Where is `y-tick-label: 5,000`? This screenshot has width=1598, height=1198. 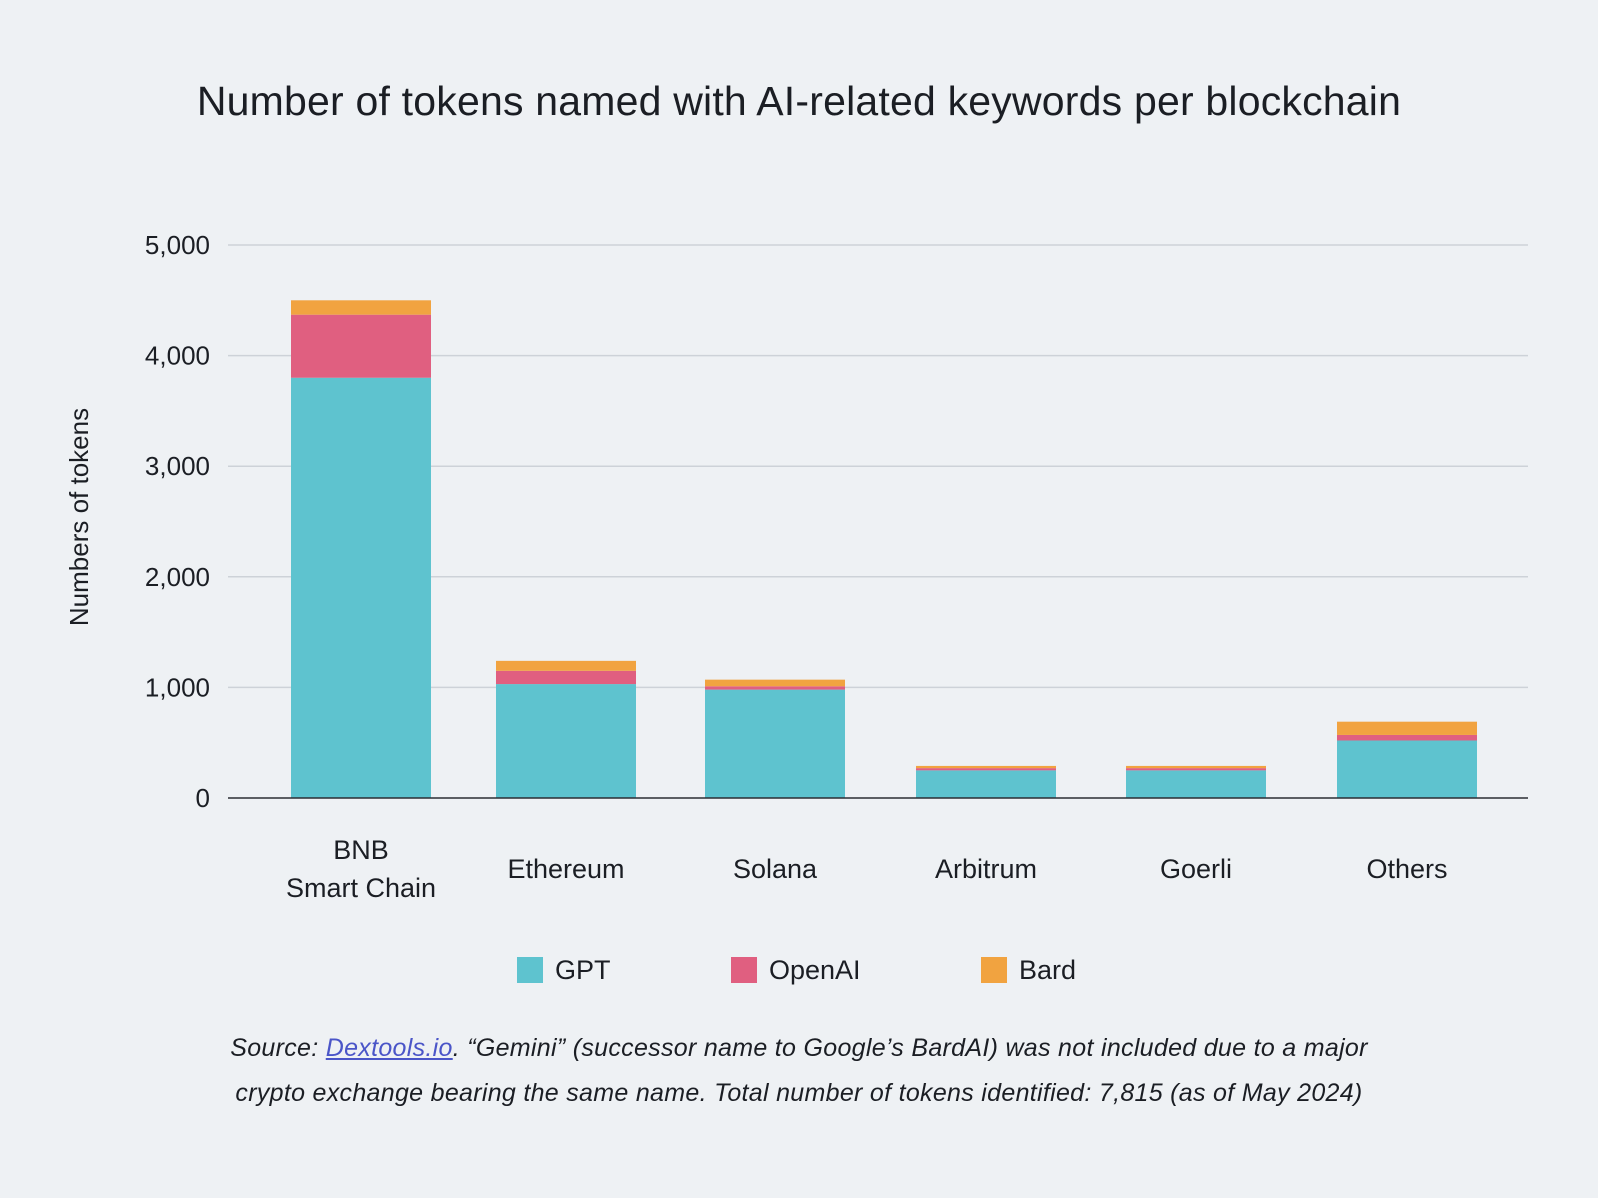
y-tick-label: 5,000 is located at coordinates (177, 245).